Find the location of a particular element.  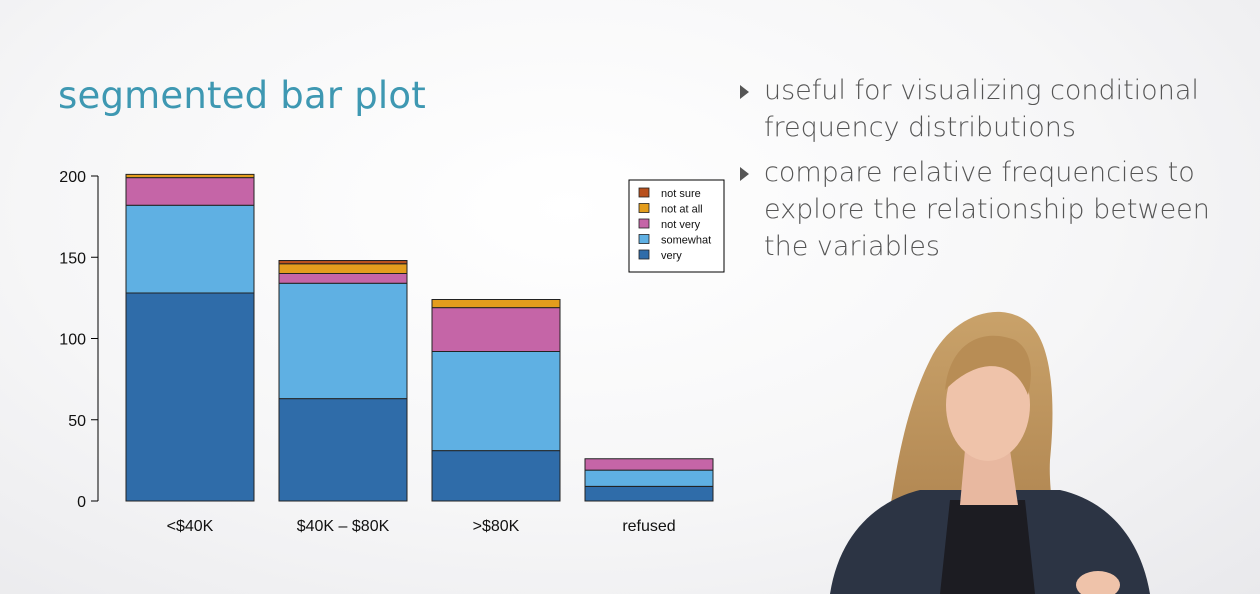

y-tick-label: 200 is located at coordinates (72, 177).